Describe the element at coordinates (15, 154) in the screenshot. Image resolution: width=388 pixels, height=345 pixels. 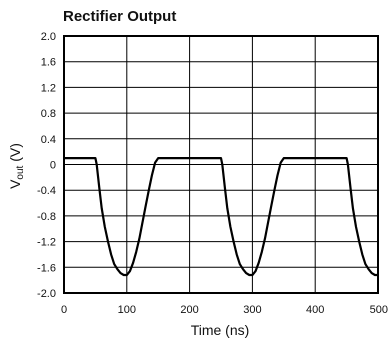
I see `y-axis-label-unit: (V)` at that location.